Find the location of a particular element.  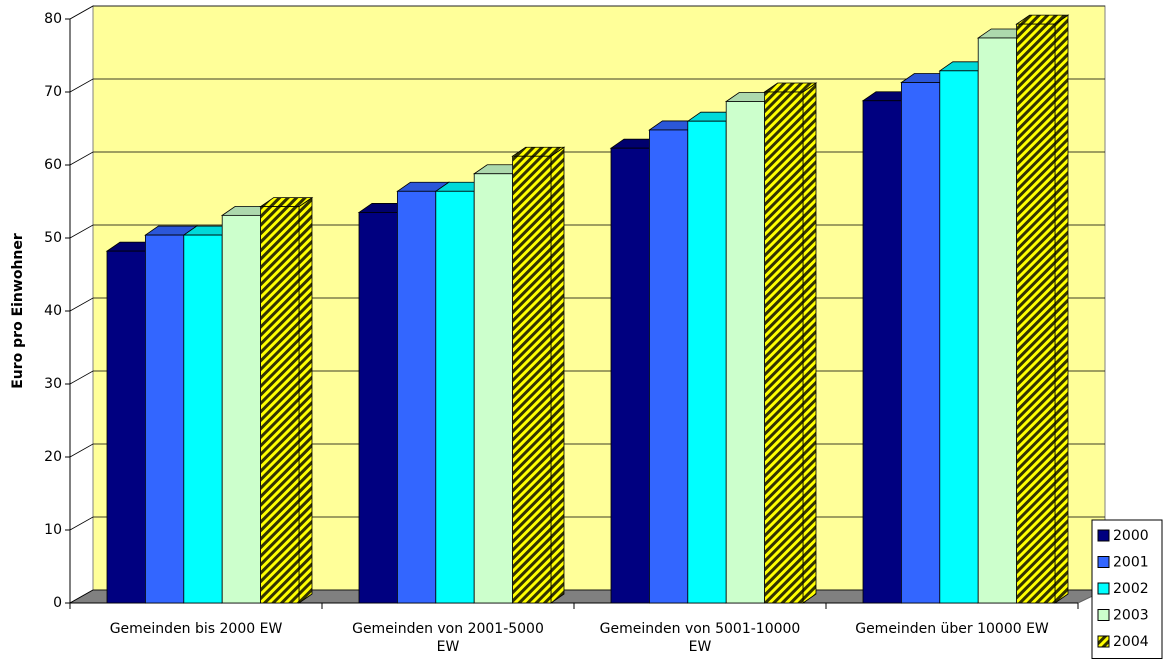

y-tick-label: 40 is located at coordinates (53, 311).